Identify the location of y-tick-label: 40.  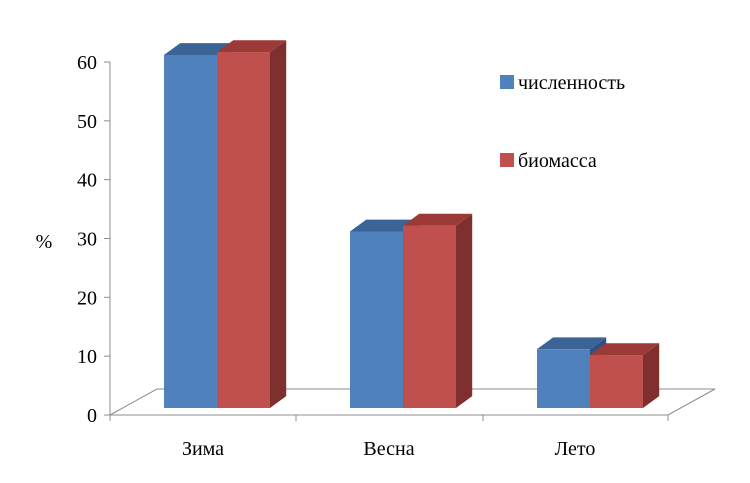
(87, 181).